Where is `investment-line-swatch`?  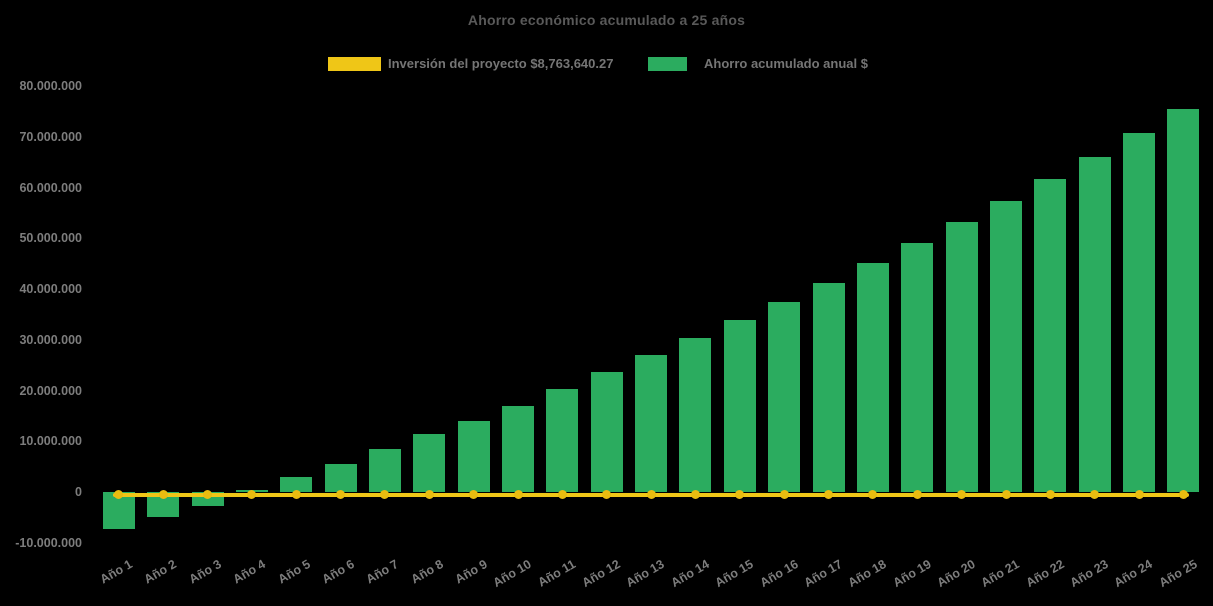
investment-line-swatch is located at coordinates (354, 63).